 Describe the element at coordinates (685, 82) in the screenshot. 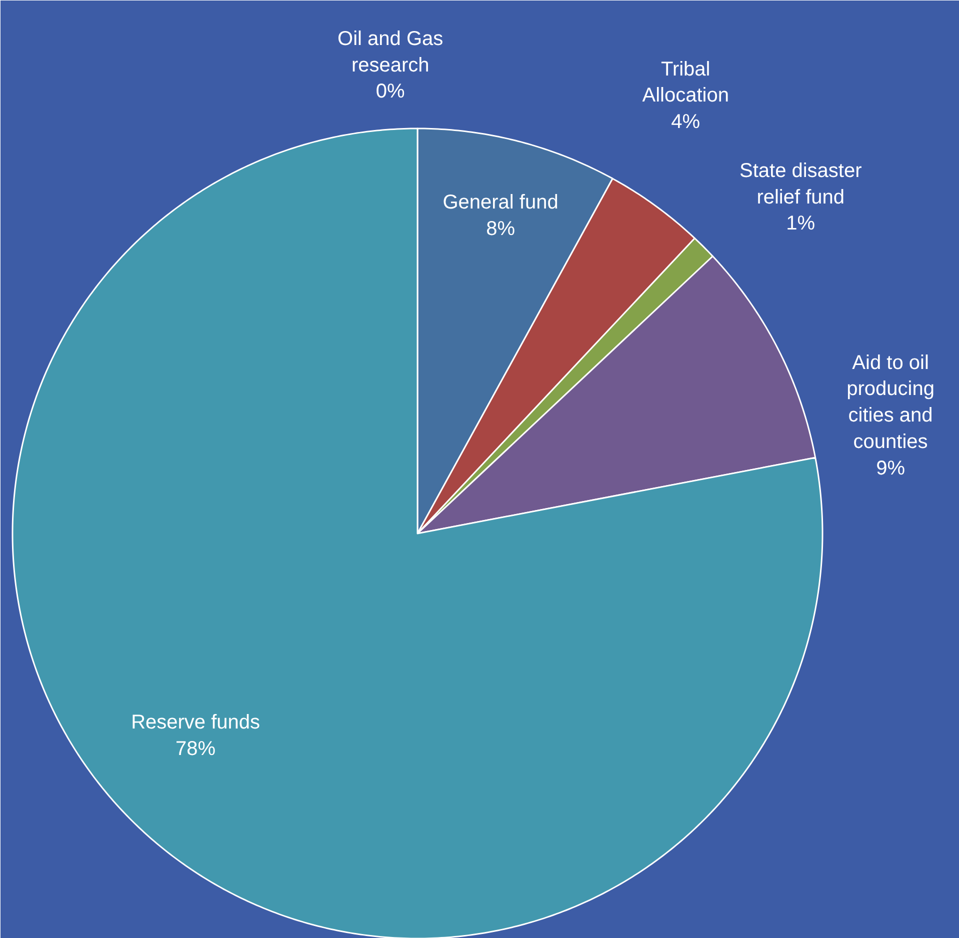

I see `slice-label: Tribal Allocation` at that location.